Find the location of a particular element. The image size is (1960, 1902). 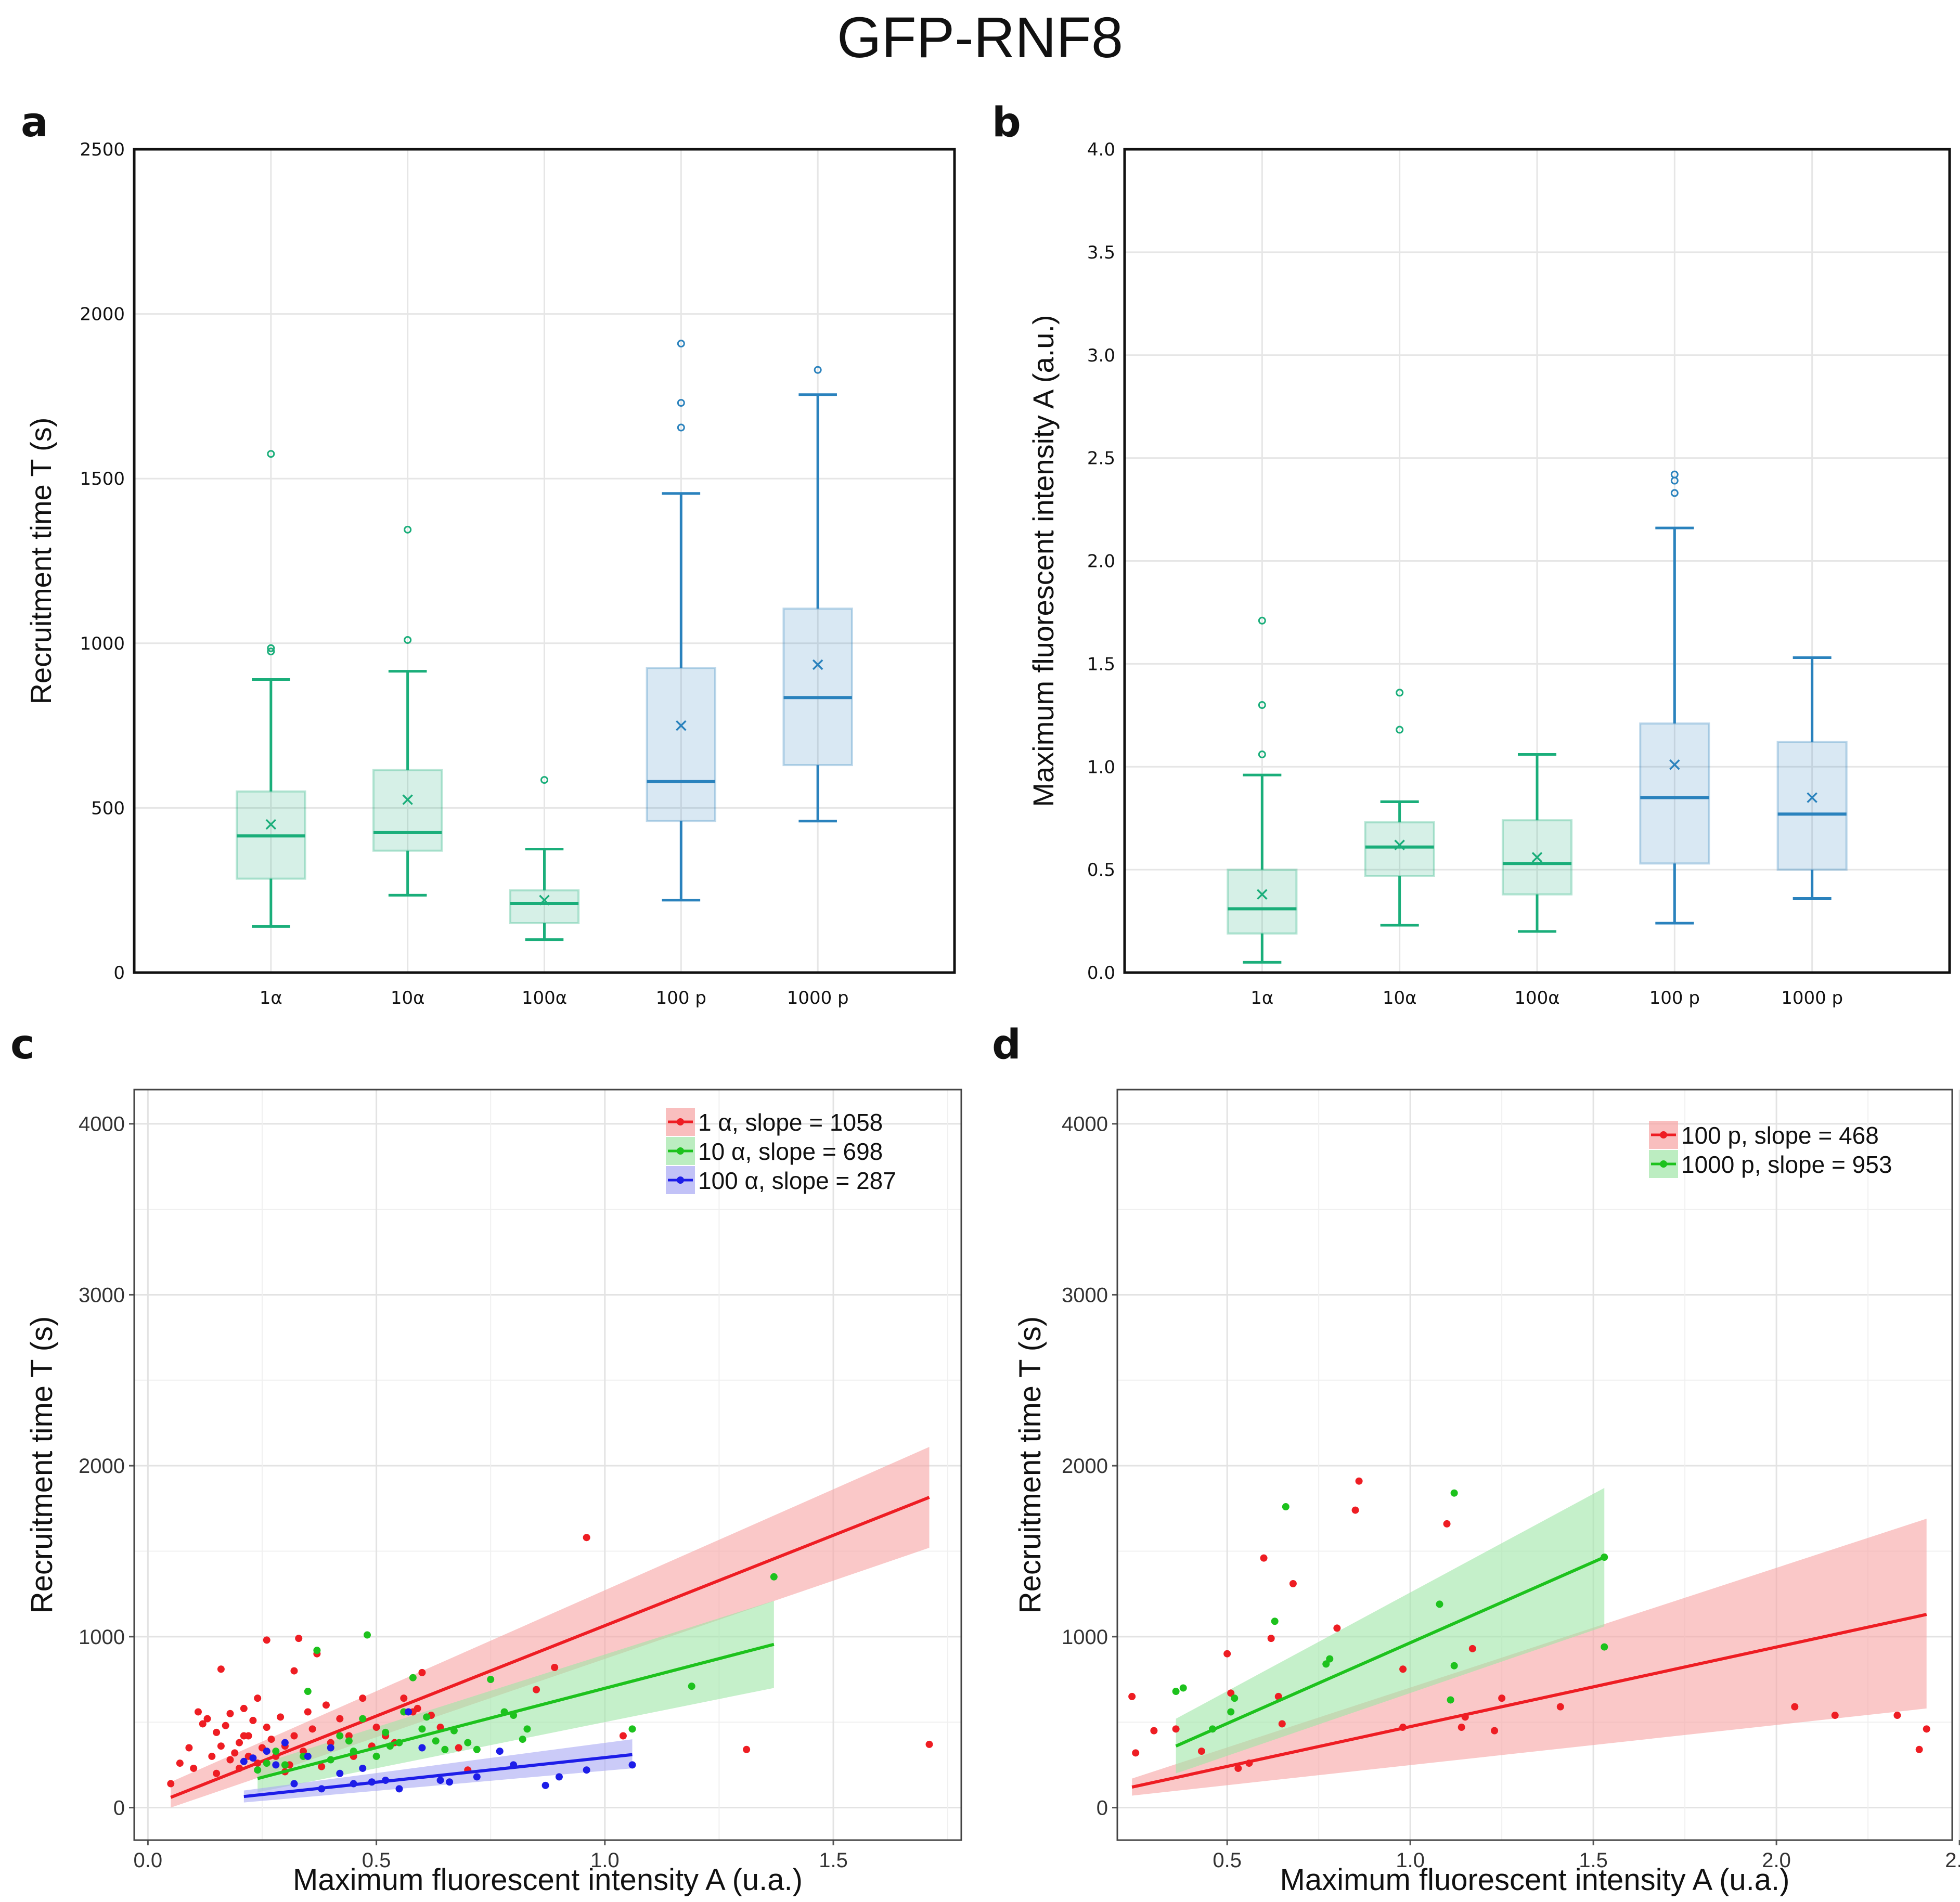

box-iqr is located at coordinates (1674, 793).